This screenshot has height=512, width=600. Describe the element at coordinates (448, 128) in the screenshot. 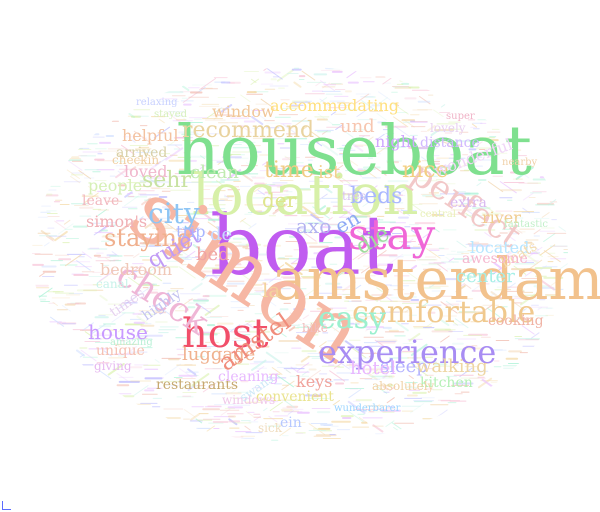

I see `word-lovely: lovely` at that location.